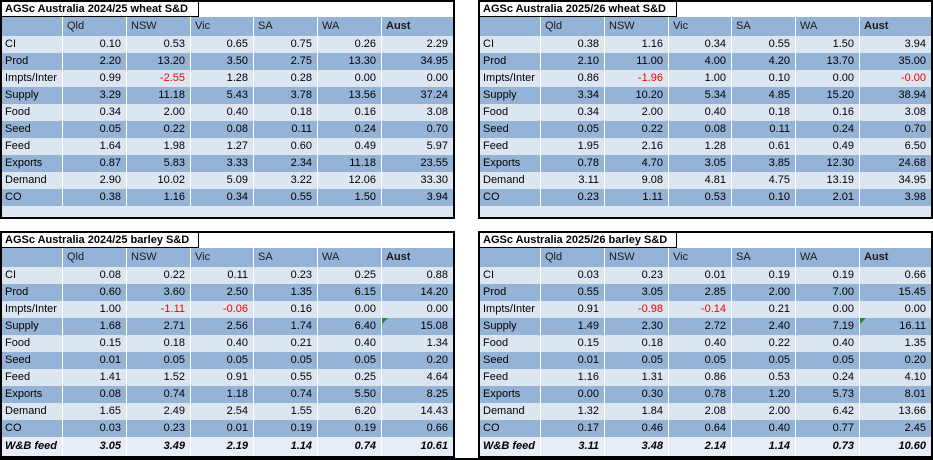 The image size is (933, 460). What do you see at coordinates (286, 292) in the screenshot?
I see `value-cell: 1.35` at bounding box center [286, 292].